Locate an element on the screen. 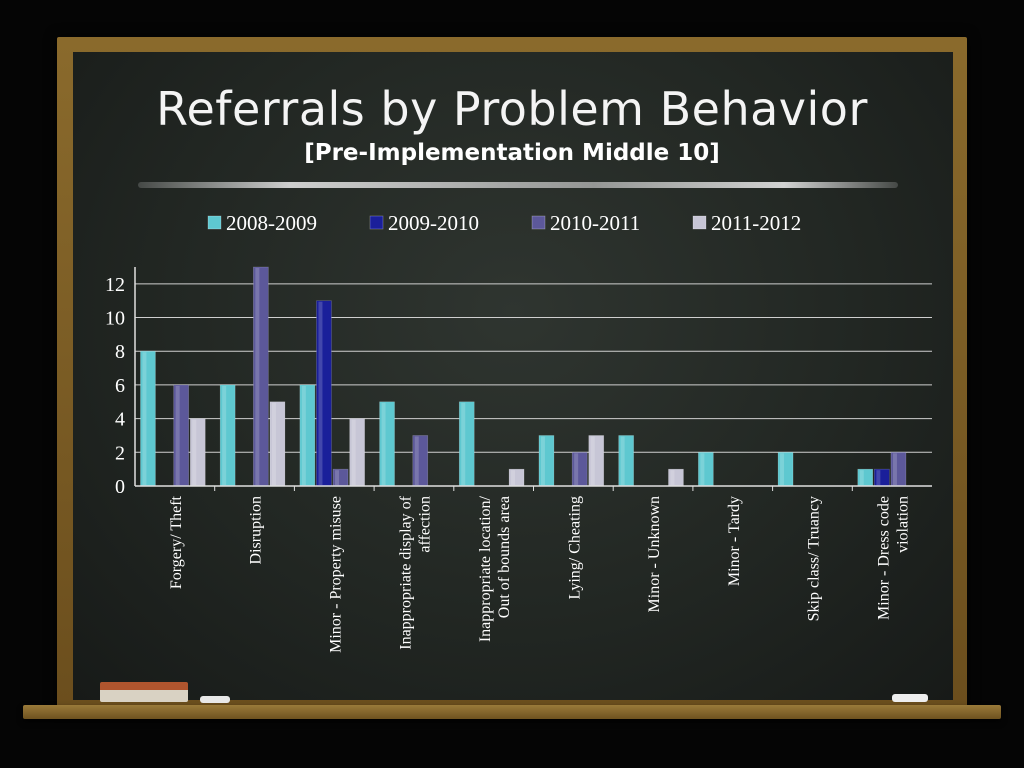 Image resolution: width=1024 pixels, height=768 pixels. x-tick-label: Forgery/ Theft is located at coordinates (176, 542).